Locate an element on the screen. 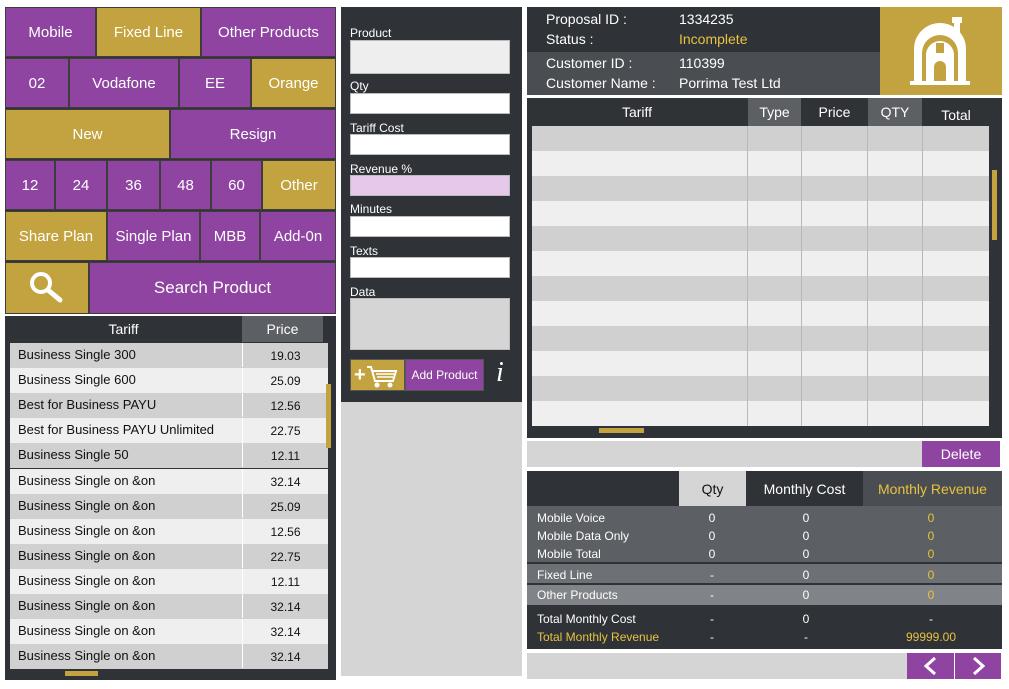  term-24-button: 24 is located at coordinates (81, 185).